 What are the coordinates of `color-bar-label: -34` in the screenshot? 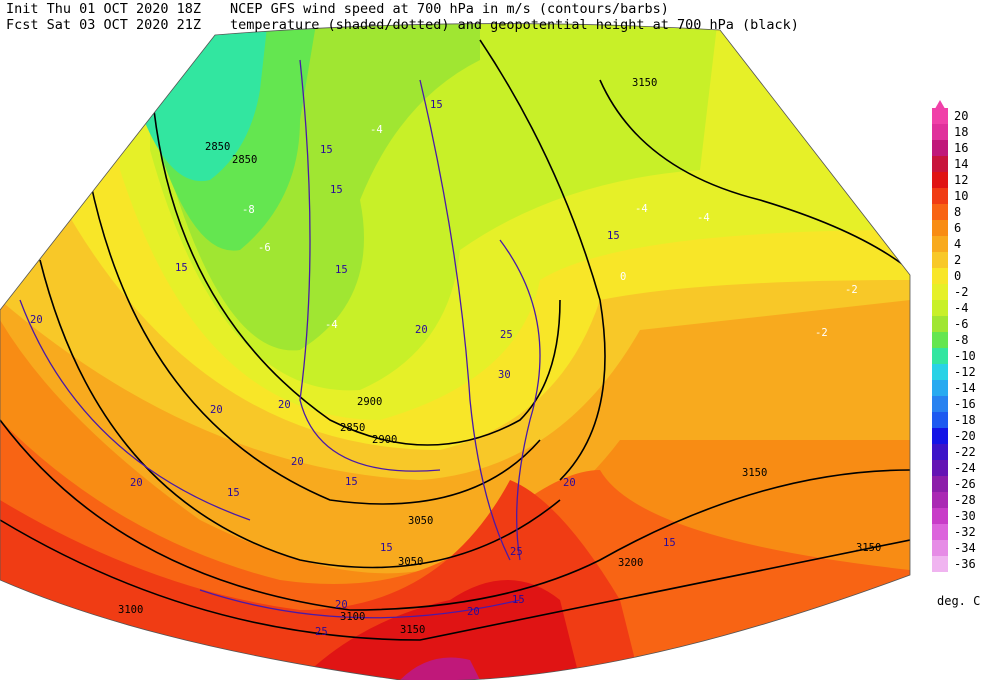 It's located at (965, 548).